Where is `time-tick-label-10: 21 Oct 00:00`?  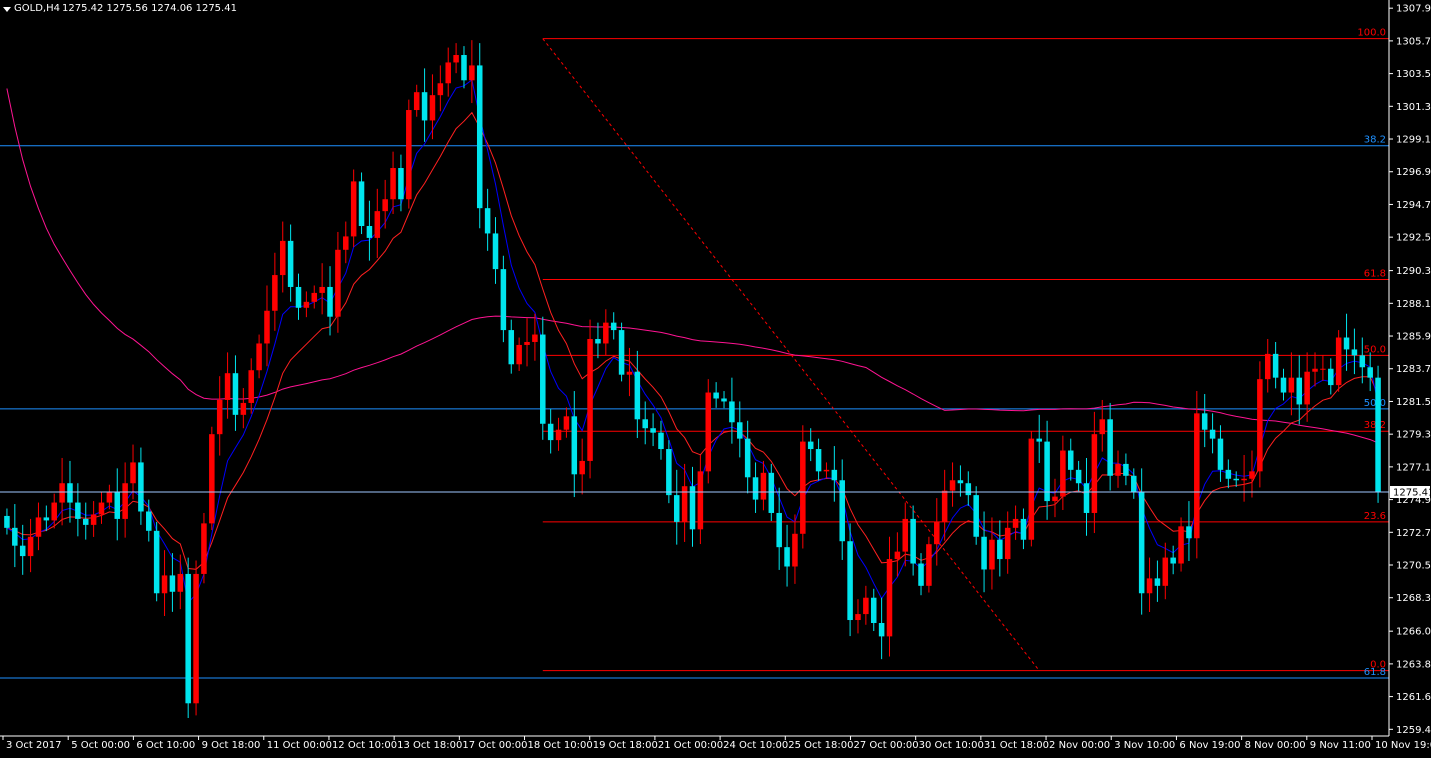 time-tick-label-10: 21 Oct 00:00 is located at coordinates (690, 745).